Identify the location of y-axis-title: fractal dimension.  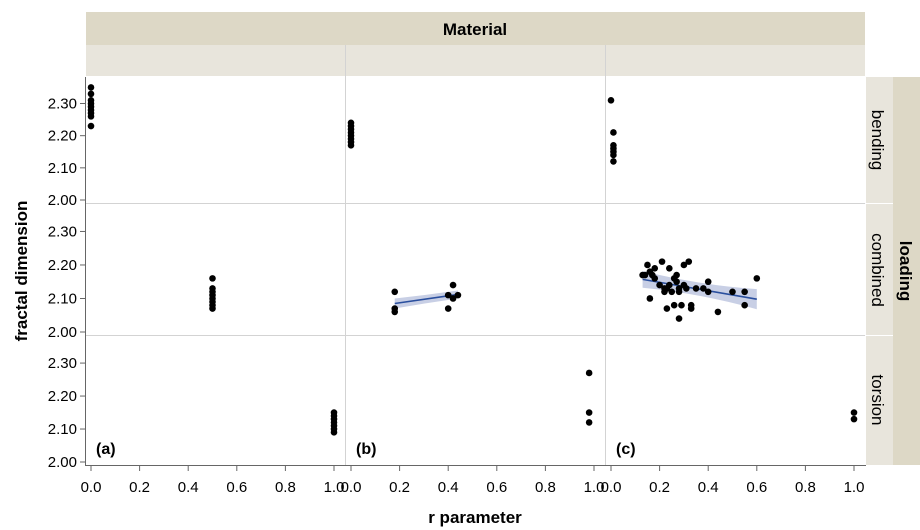
(21, 271).